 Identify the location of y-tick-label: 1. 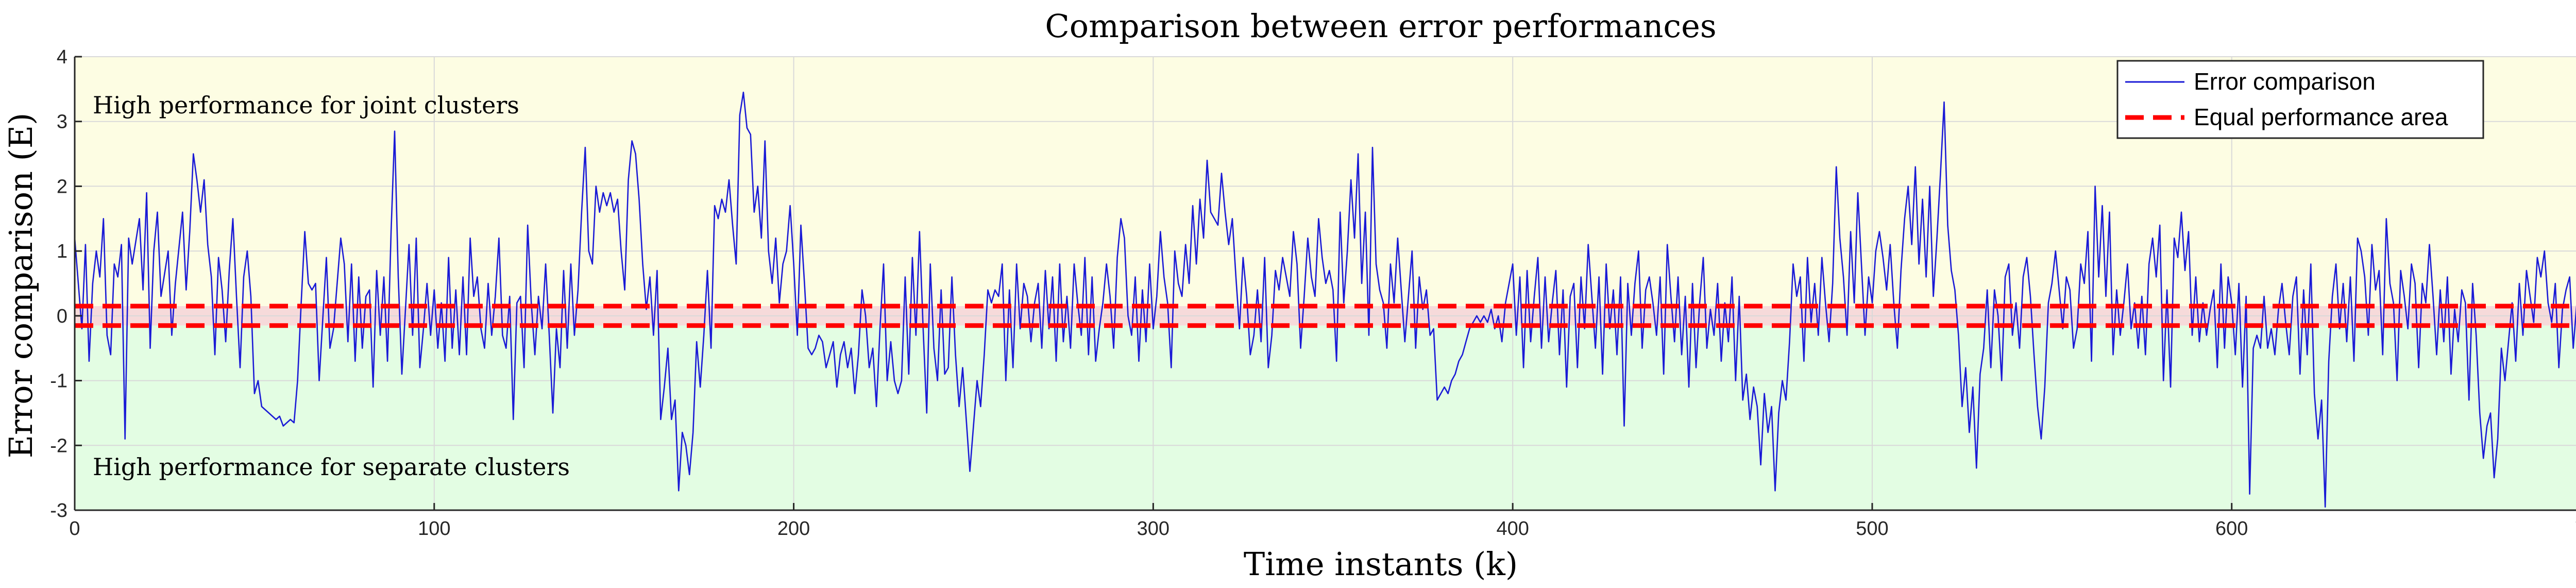
(62, 252).